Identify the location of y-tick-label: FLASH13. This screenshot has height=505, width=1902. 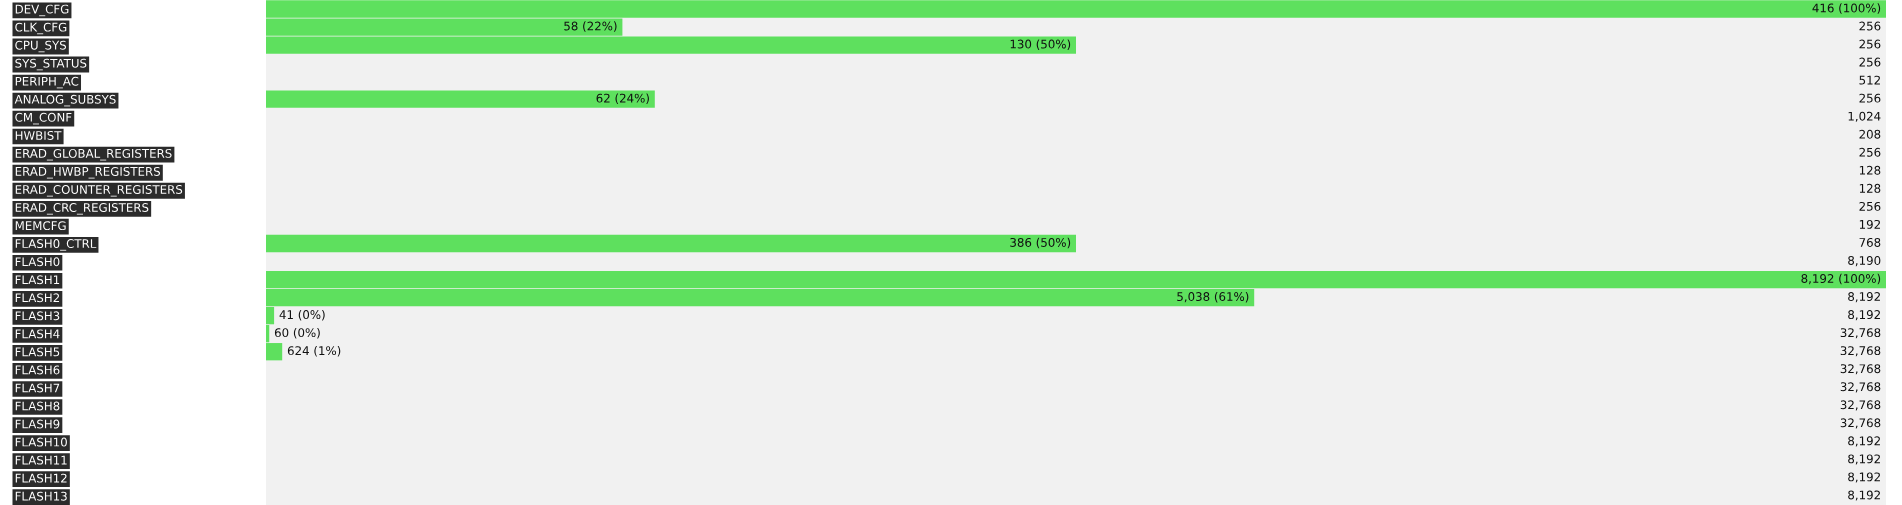
(41, 496).